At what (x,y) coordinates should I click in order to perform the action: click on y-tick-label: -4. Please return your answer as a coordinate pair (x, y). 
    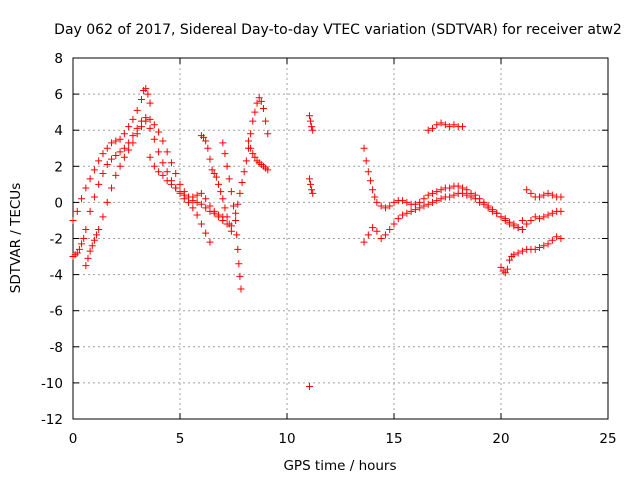
    Looking at the image, I should click on (56, 276).